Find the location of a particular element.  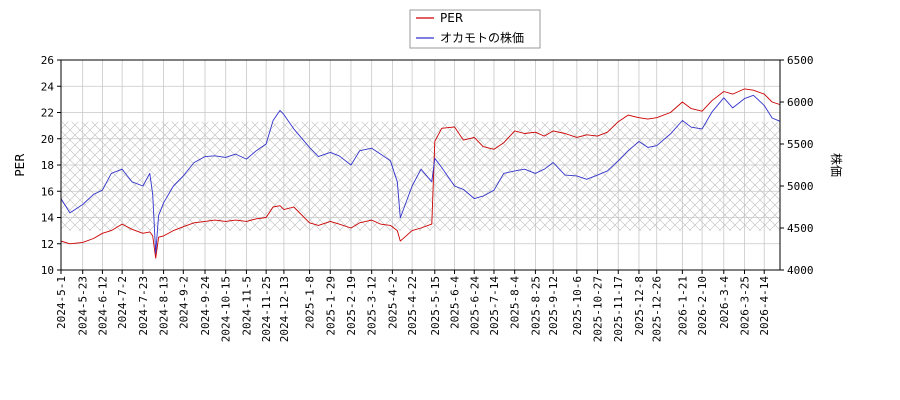

right-y-axis: 4000 4500 5000 5500 6000 6500 is located at coordinates (797, 165).